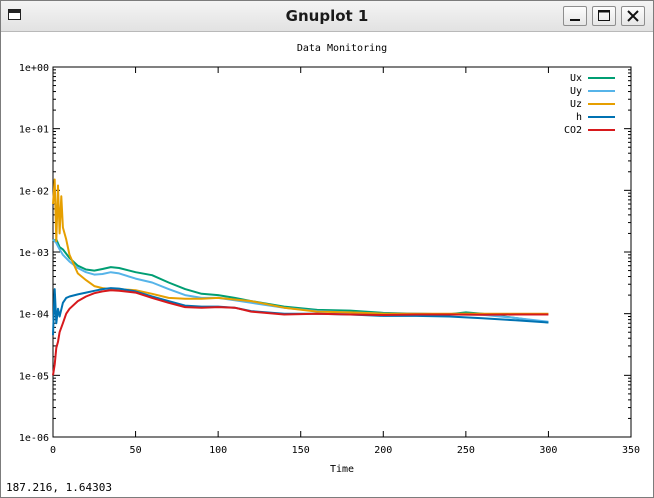 The height and width of the screenshot is (498, 654). Describe the element at coordinates (136, 450) in the screenshot. I see `x-tick-label: 50` at that location.